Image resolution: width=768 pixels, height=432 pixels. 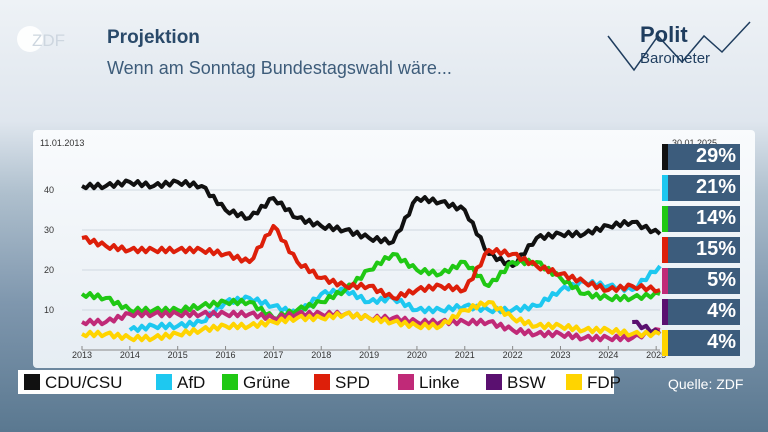 What do you see at coordinates (608, 355) in the screenshot?
I see `x-tick-label: 2024` at bounding box center [608, 355].